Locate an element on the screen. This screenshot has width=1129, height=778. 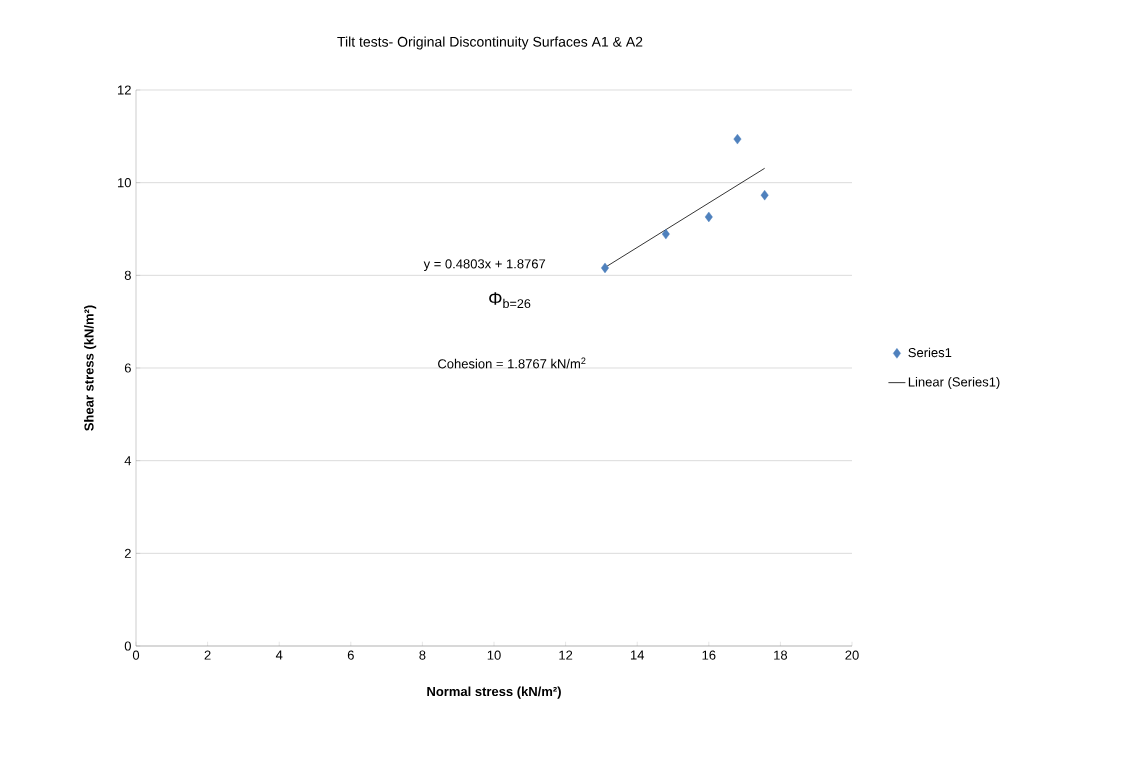
annotation: Φ$_{b=26}$ is located at coordinates (510, 300).